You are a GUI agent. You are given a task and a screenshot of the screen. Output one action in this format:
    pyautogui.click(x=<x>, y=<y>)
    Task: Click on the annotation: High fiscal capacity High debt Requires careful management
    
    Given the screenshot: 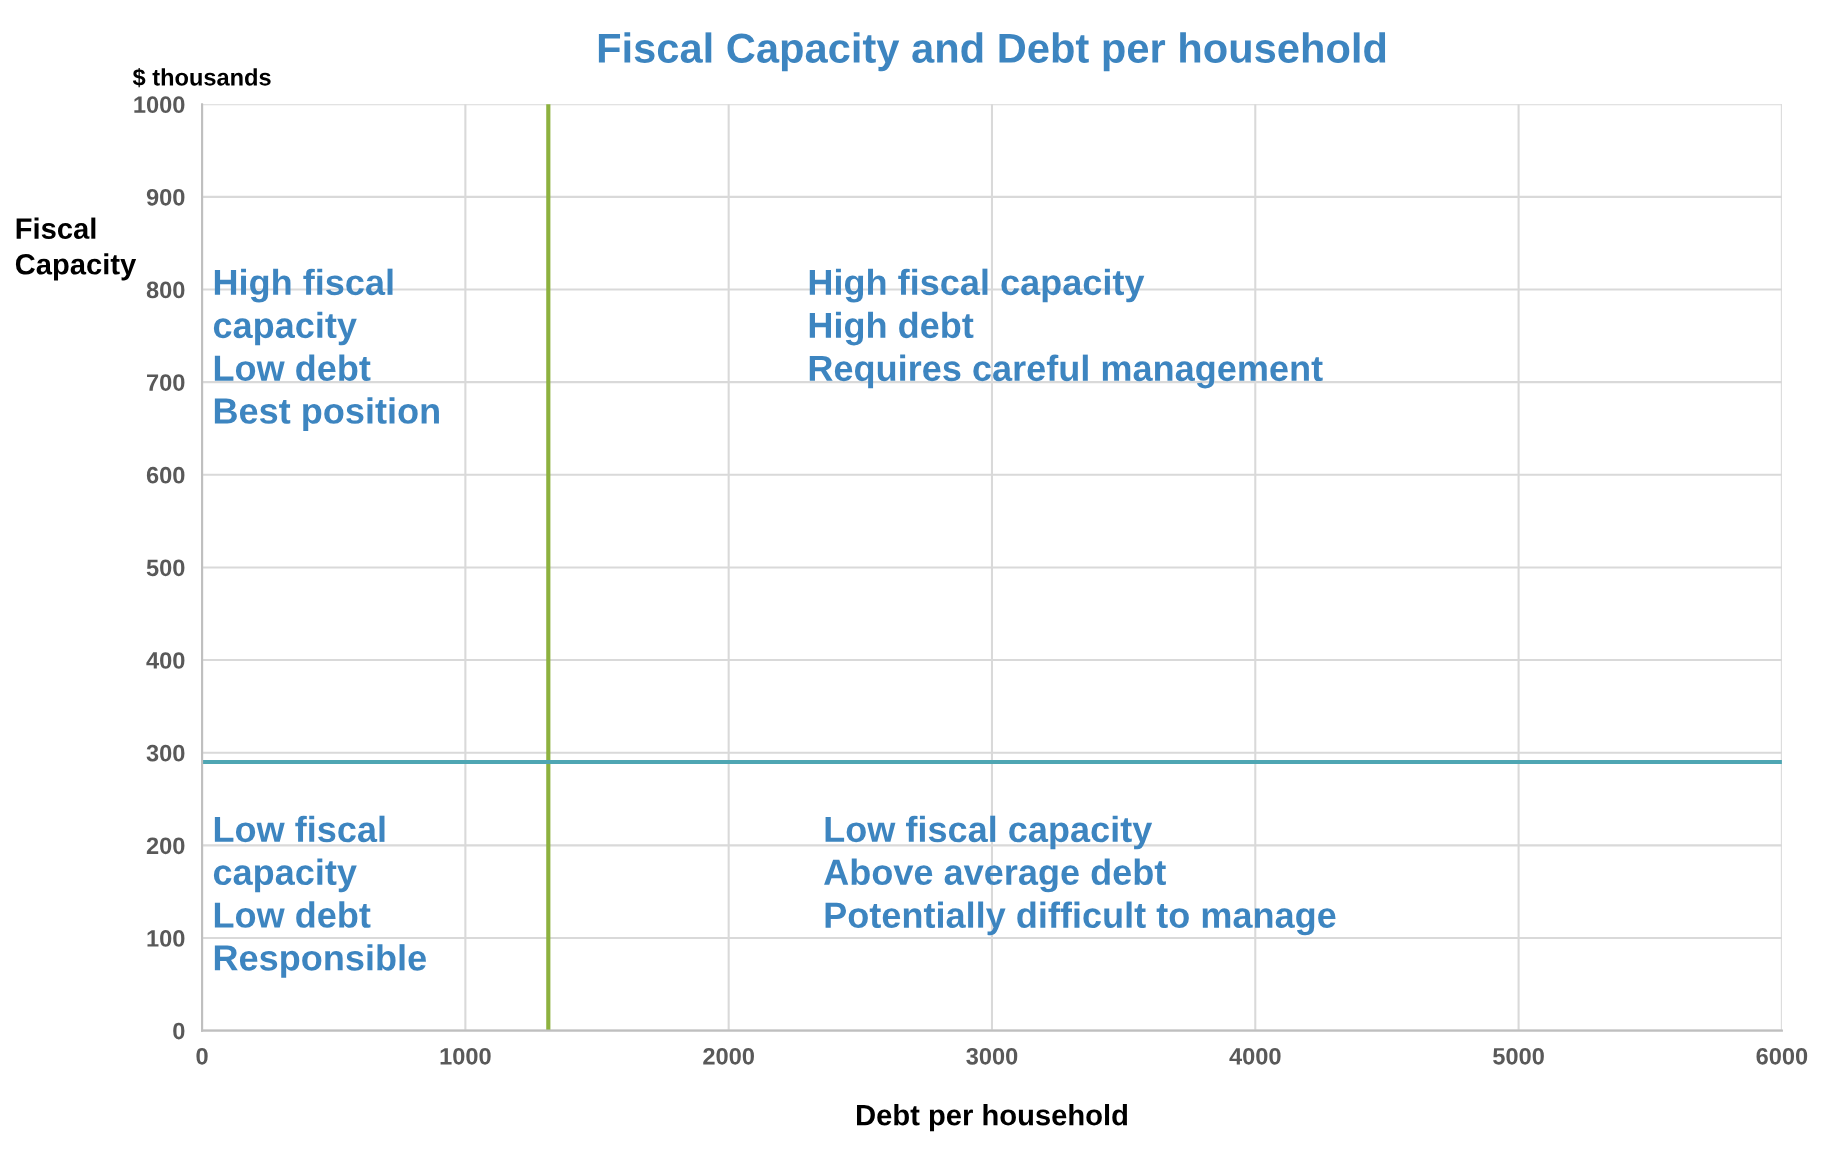 What is the action you would take?
    pyautogui.click(x=1066, y=328)
    